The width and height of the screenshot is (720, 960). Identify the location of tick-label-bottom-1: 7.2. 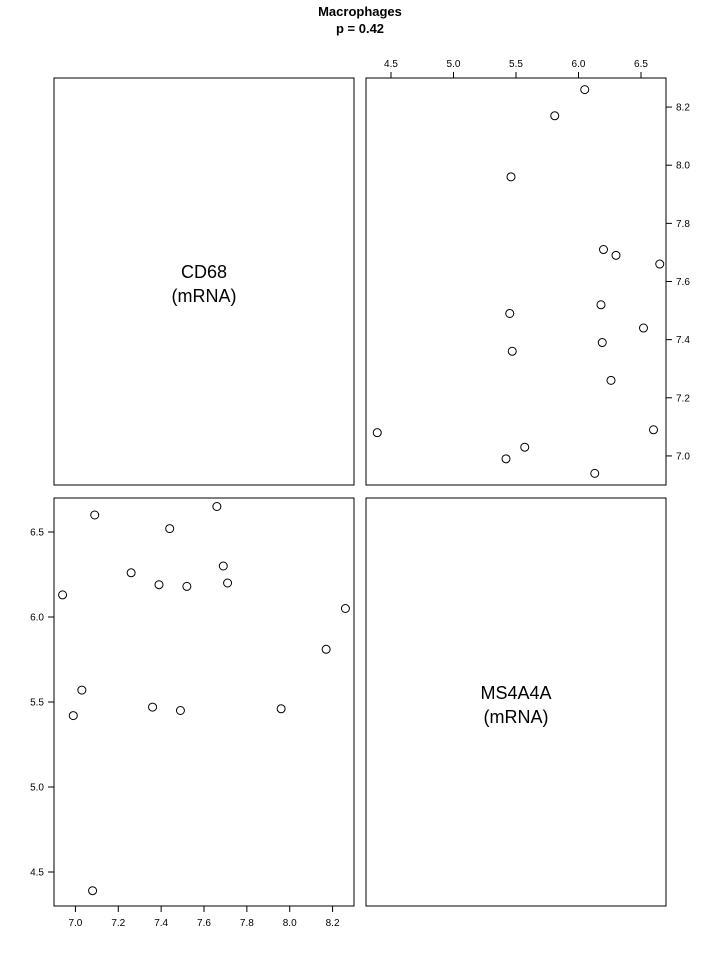
(118, 923).